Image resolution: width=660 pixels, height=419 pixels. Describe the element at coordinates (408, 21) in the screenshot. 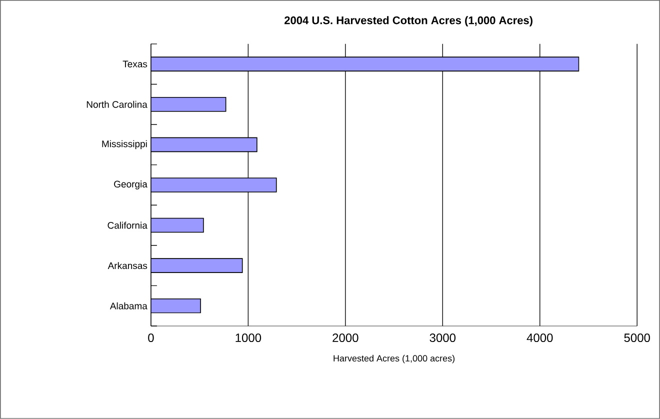

I see `chart-title: 2004 U.S. Harvested Cotton Acres (1,000 Acres)` at that location.